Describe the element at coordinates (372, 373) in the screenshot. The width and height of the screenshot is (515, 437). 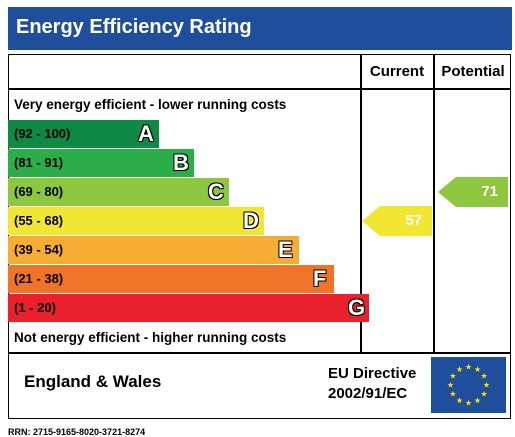
I see `eu-directive-line1: EU Directive` at that location.